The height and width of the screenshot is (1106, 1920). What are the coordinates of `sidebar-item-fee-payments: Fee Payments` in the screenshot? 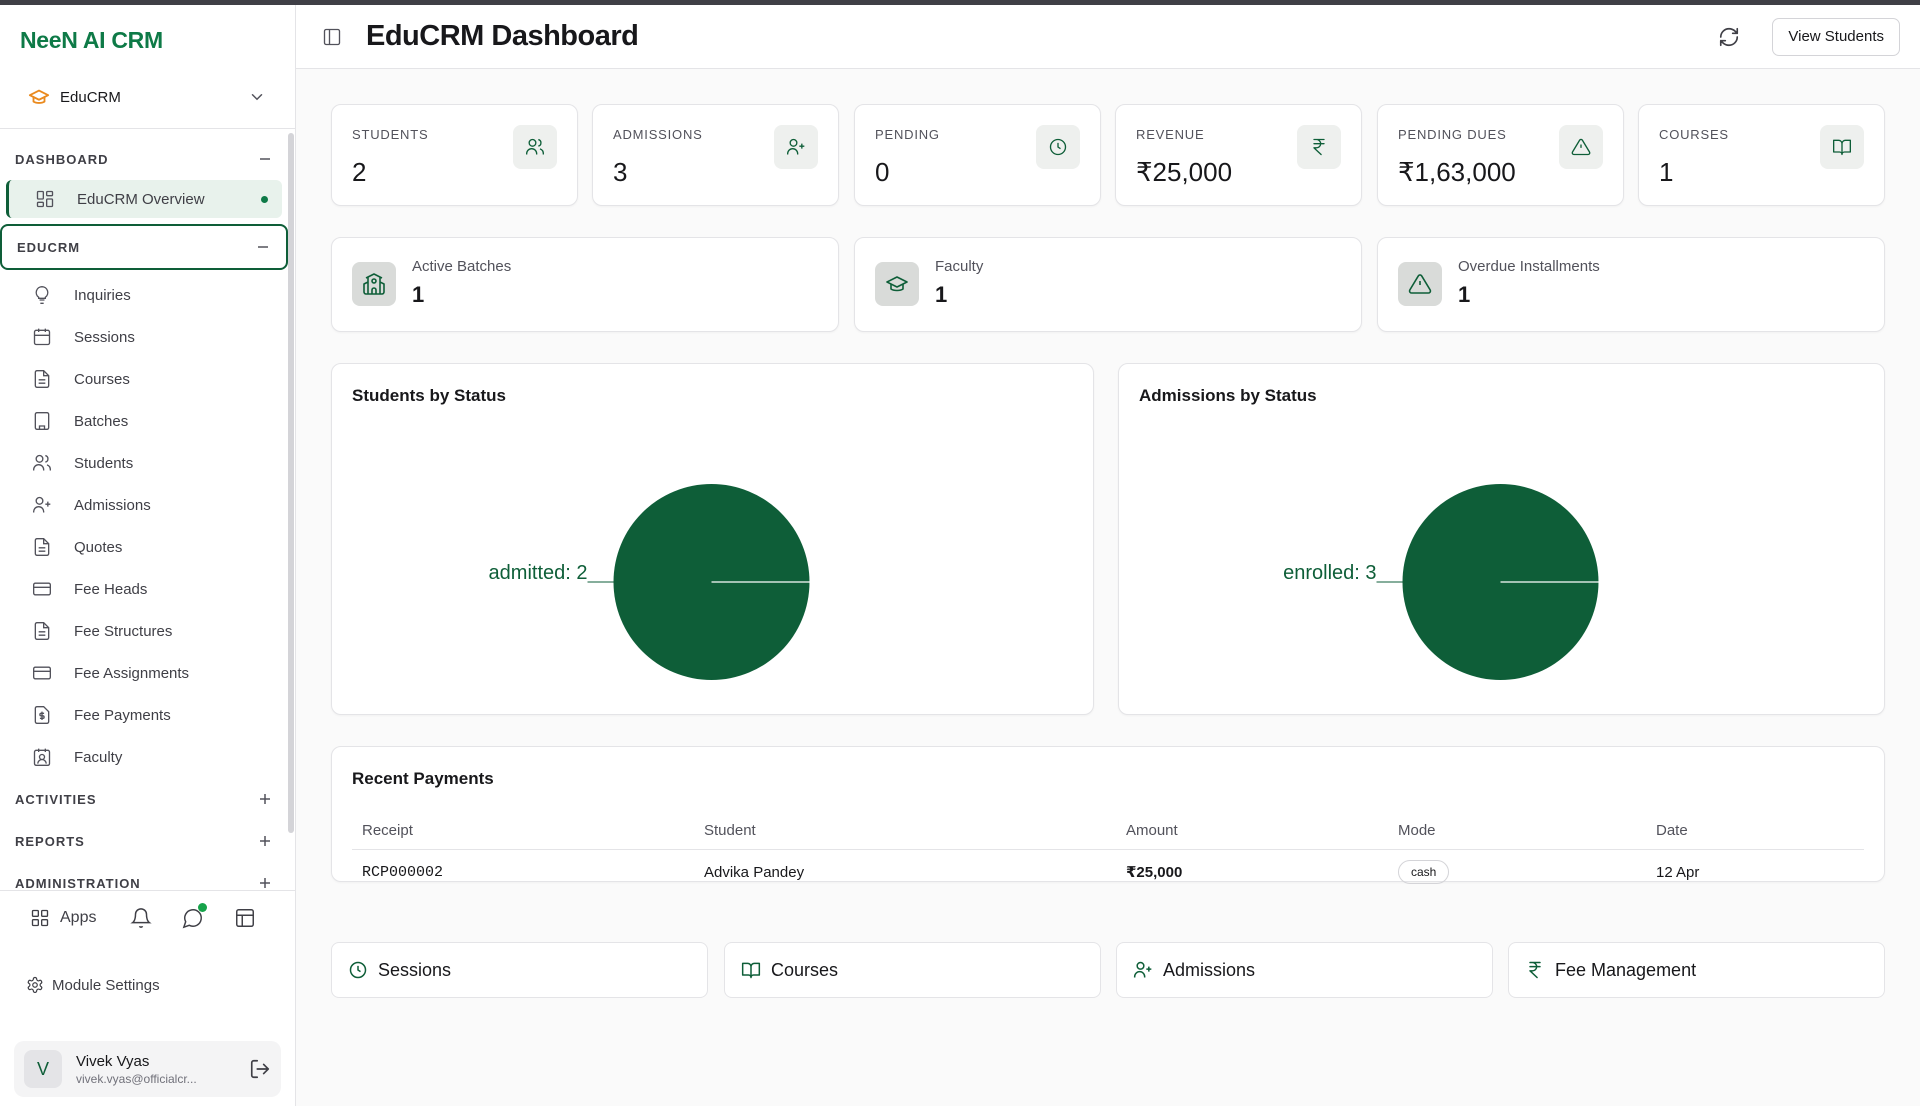 It's located at (144, 715).